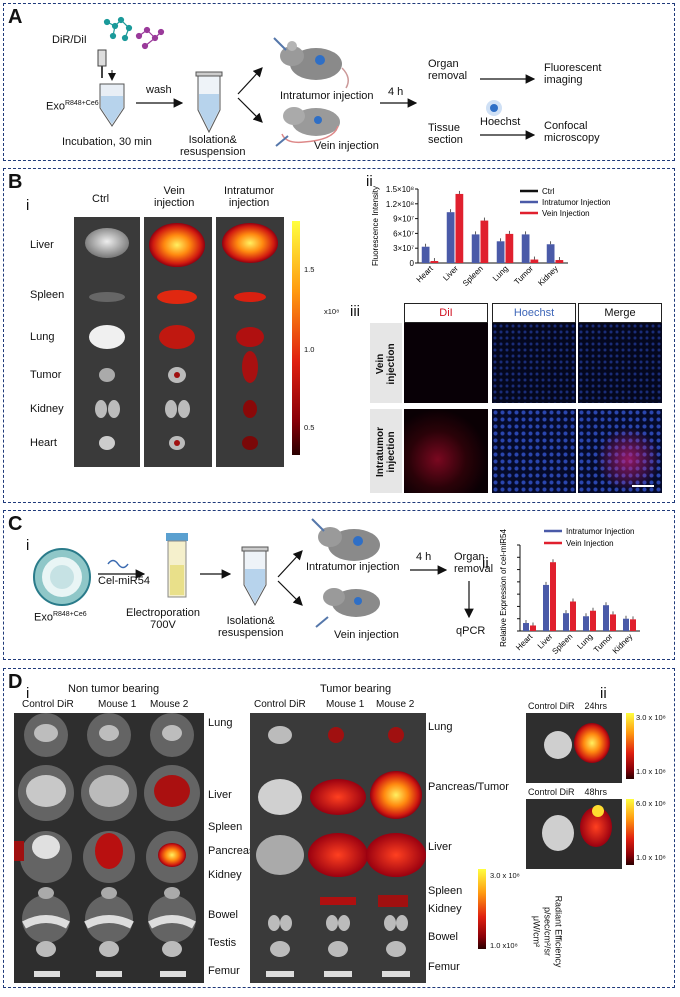 This screenshot has height=997, width=680. Describe the element at coordinates (47, 409) in the screenshot. I see `row-label: Kidney` at that location.